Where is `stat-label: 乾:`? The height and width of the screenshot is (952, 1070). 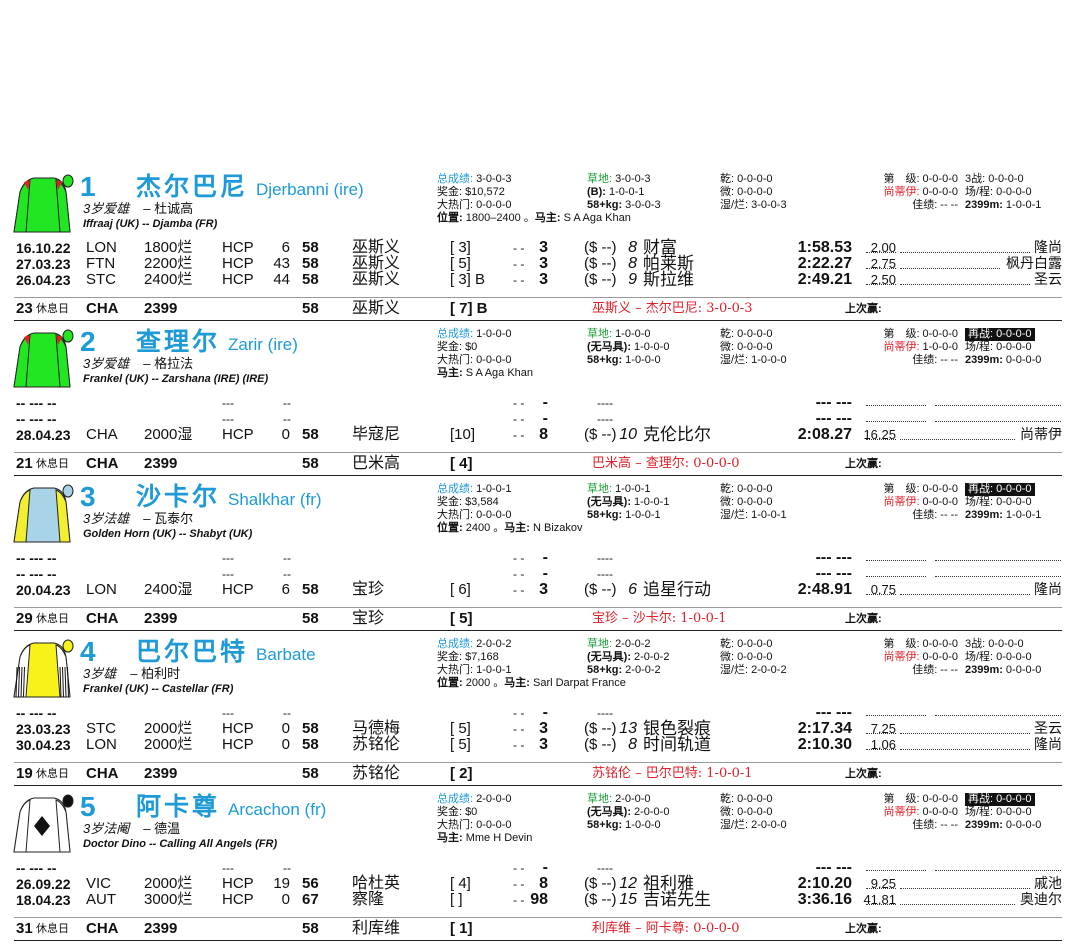 stat-label: 乾: is located at coordinates (727, 489).